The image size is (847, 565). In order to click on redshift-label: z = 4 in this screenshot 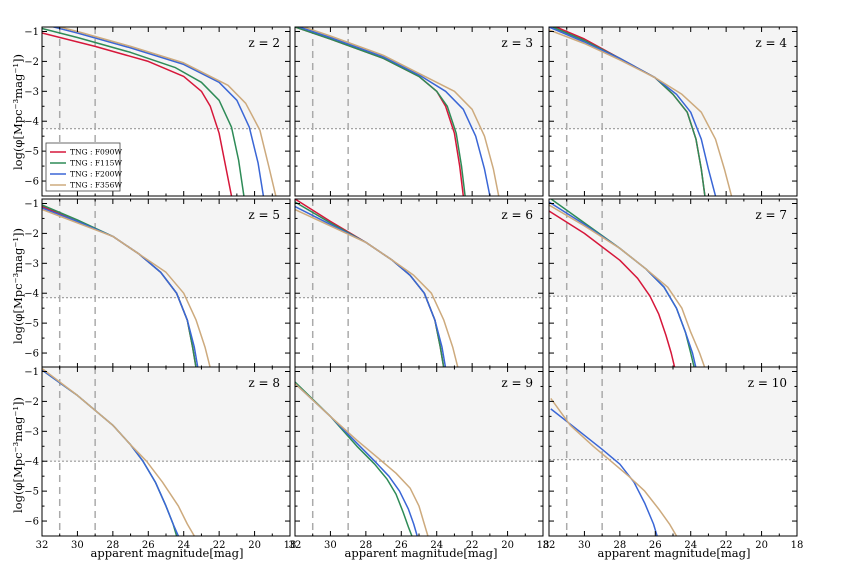, I will do `click(771, 43)`.